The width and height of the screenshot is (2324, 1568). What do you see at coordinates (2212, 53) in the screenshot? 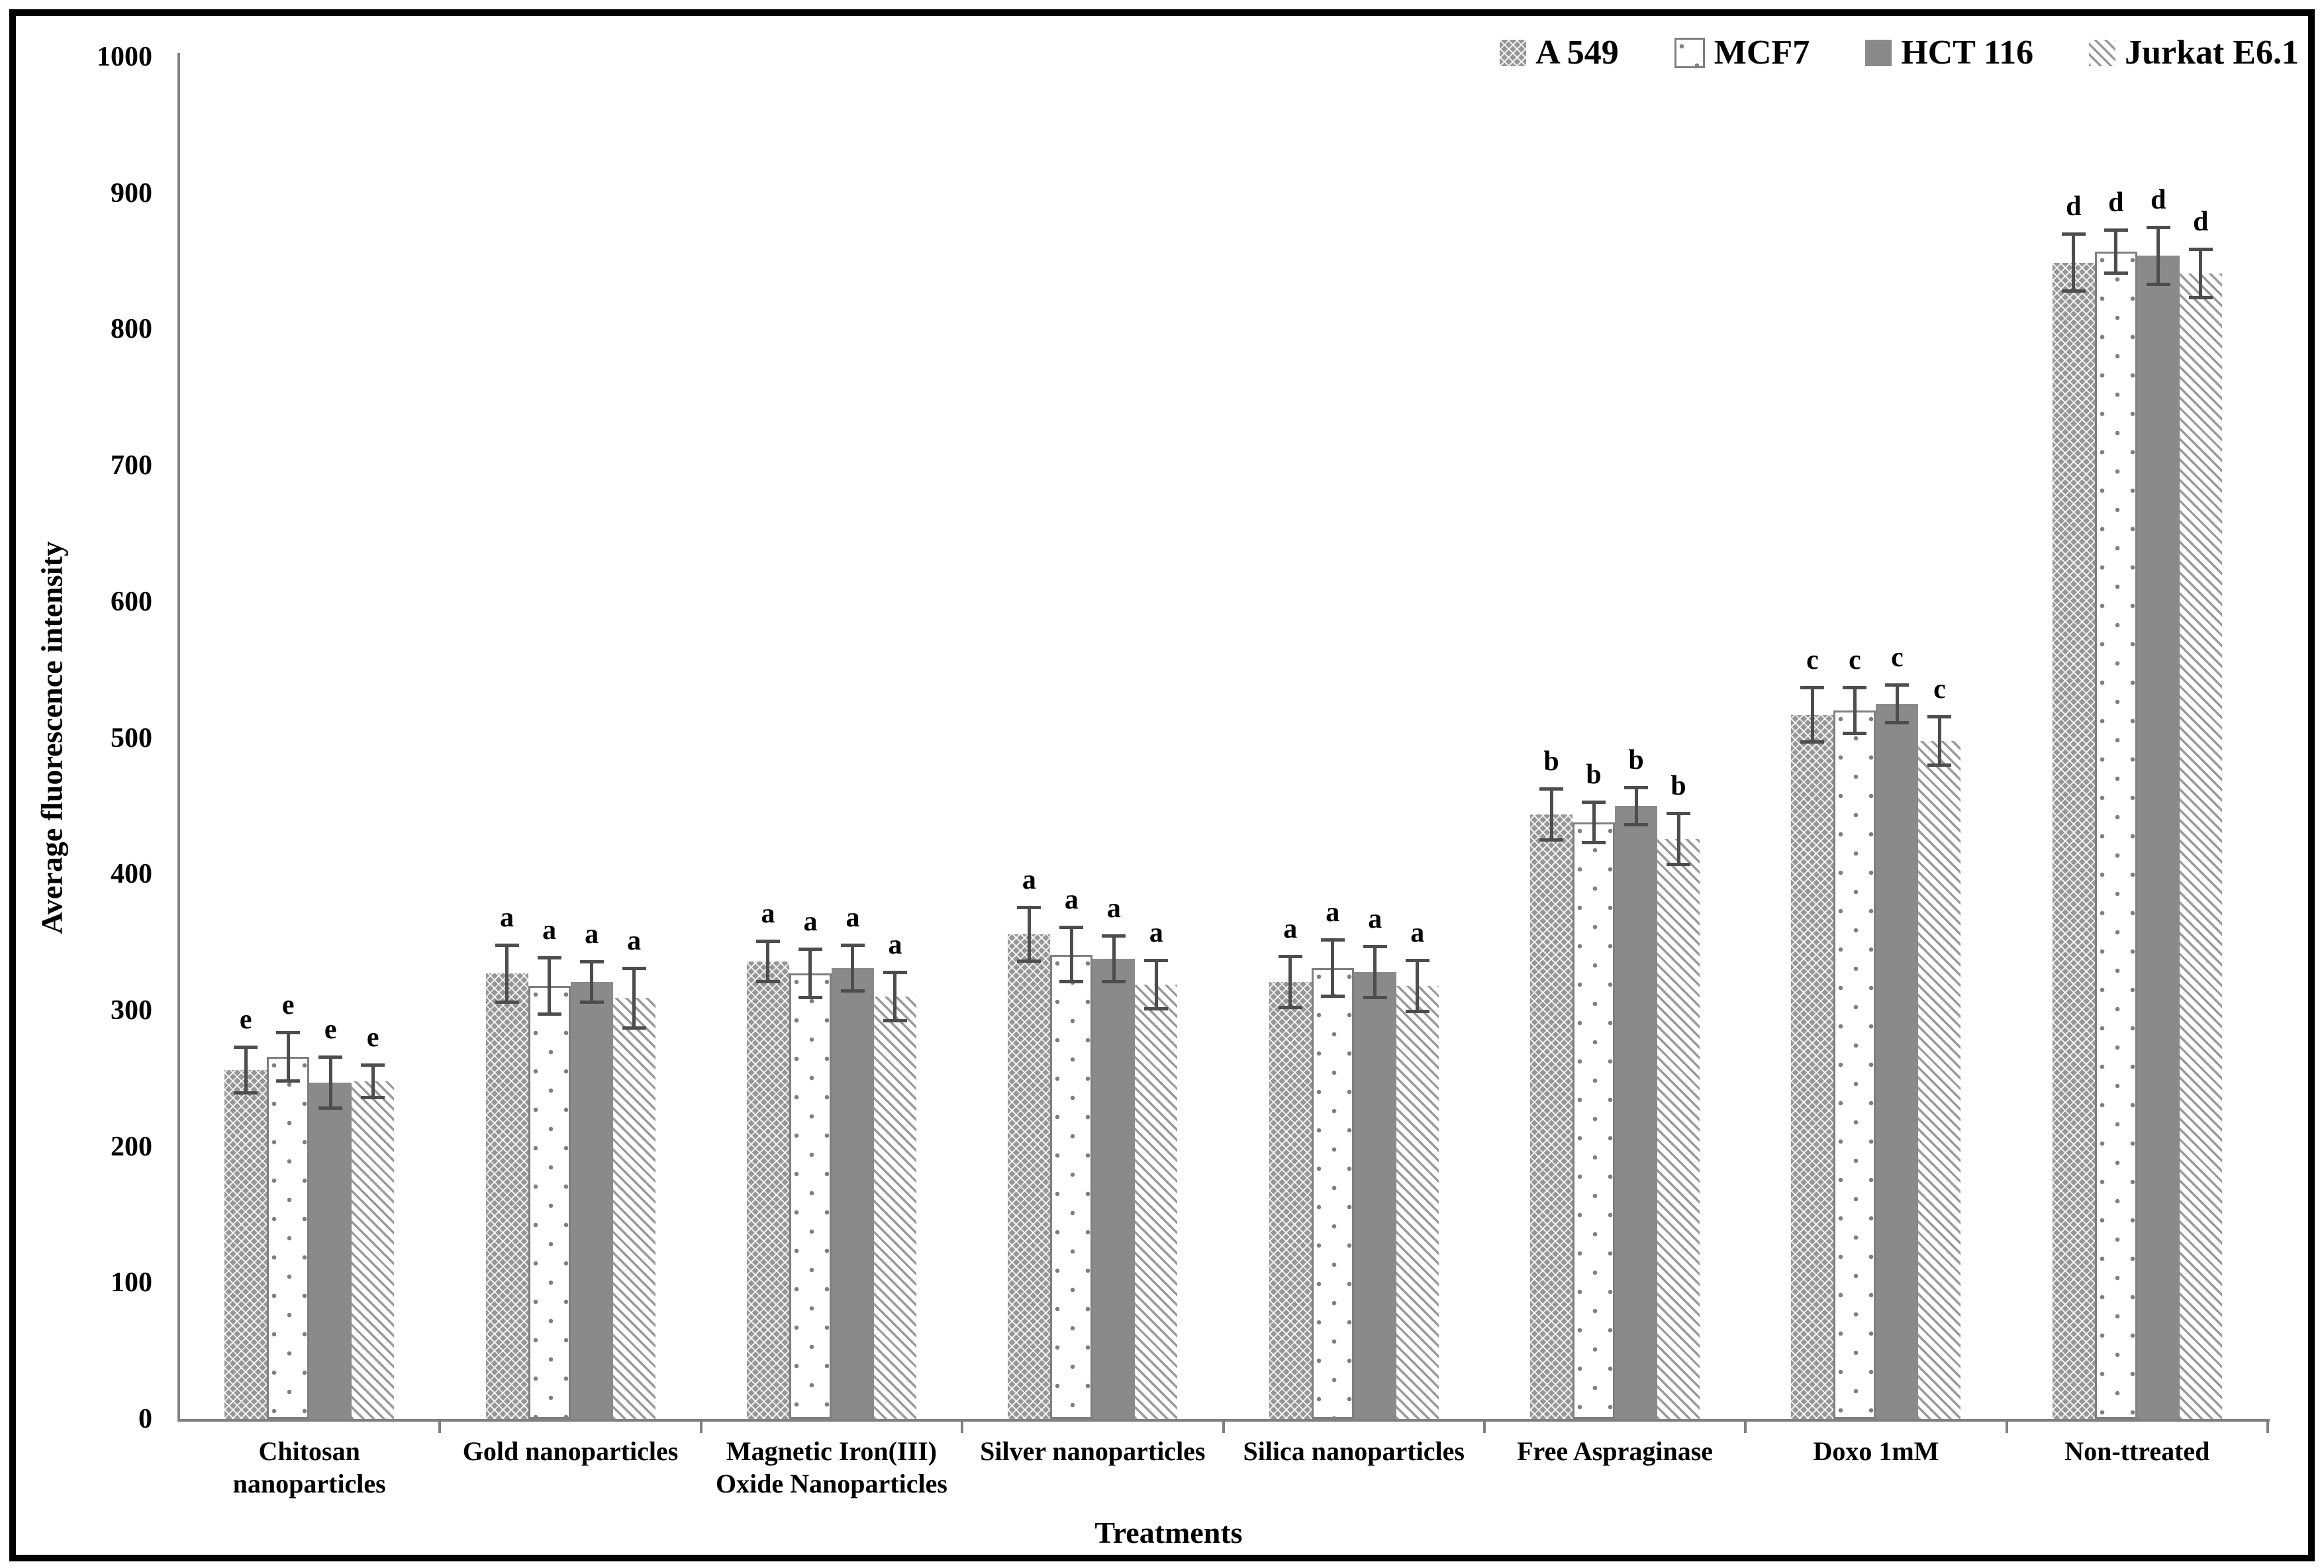
I see `legend-label: Jurkat E6.1` at bounding box center [2212, 53].